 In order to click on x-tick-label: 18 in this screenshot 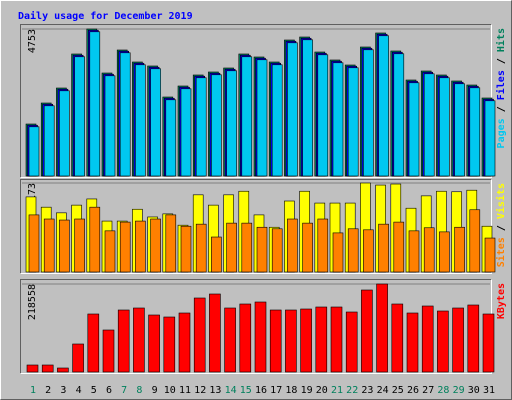, I will do `click(291, 390)`.